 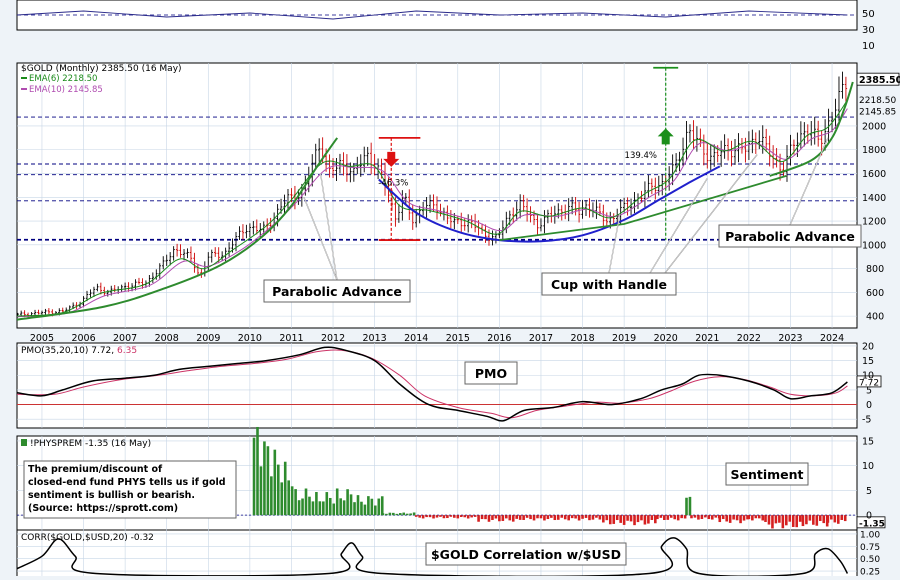 I want to click on gain-arrow-icon, so click(x=665, y=136).